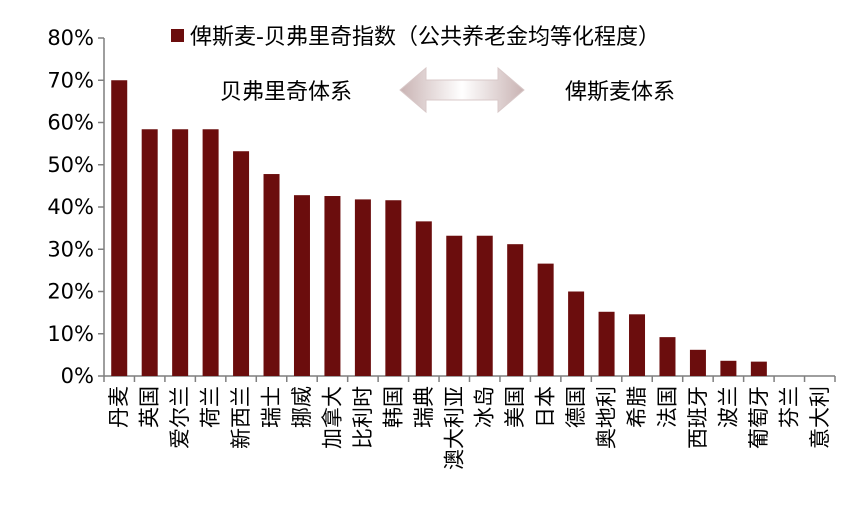 This screenshot has width=865, height=521. Describe the element at coordinates (424, 407) in the screenshot. I see `x-category-label: 瑞典` at that location.